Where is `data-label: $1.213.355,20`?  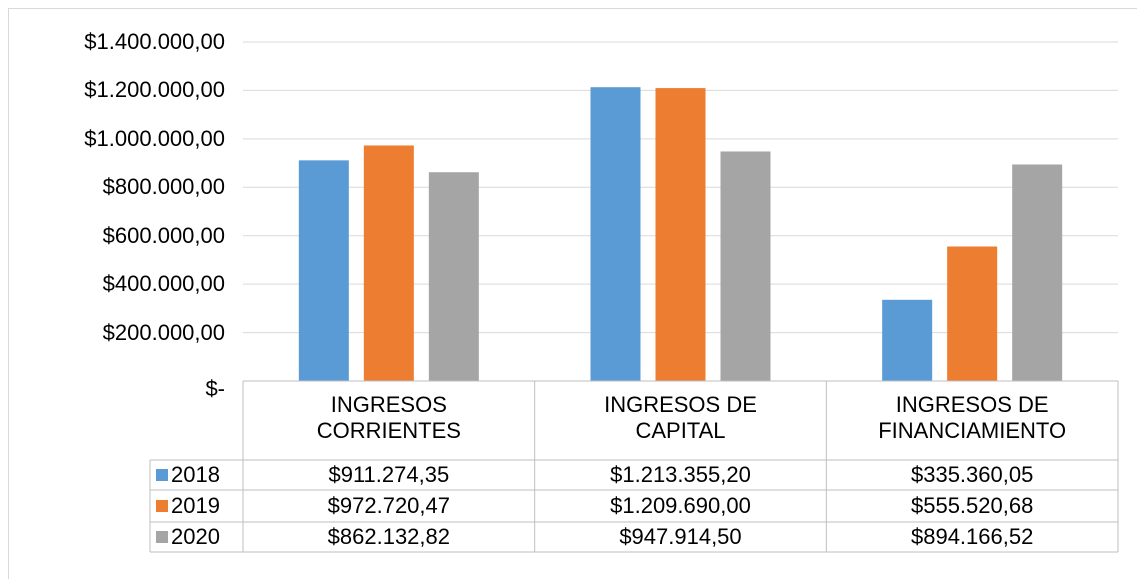 data-label: $1.213.355,20 is located at coordinates (680, 474).